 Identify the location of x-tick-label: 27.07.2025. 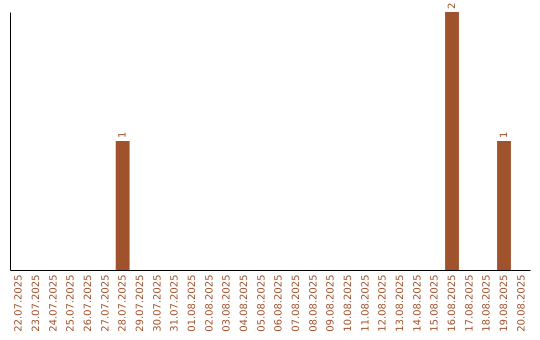
(106, 303).